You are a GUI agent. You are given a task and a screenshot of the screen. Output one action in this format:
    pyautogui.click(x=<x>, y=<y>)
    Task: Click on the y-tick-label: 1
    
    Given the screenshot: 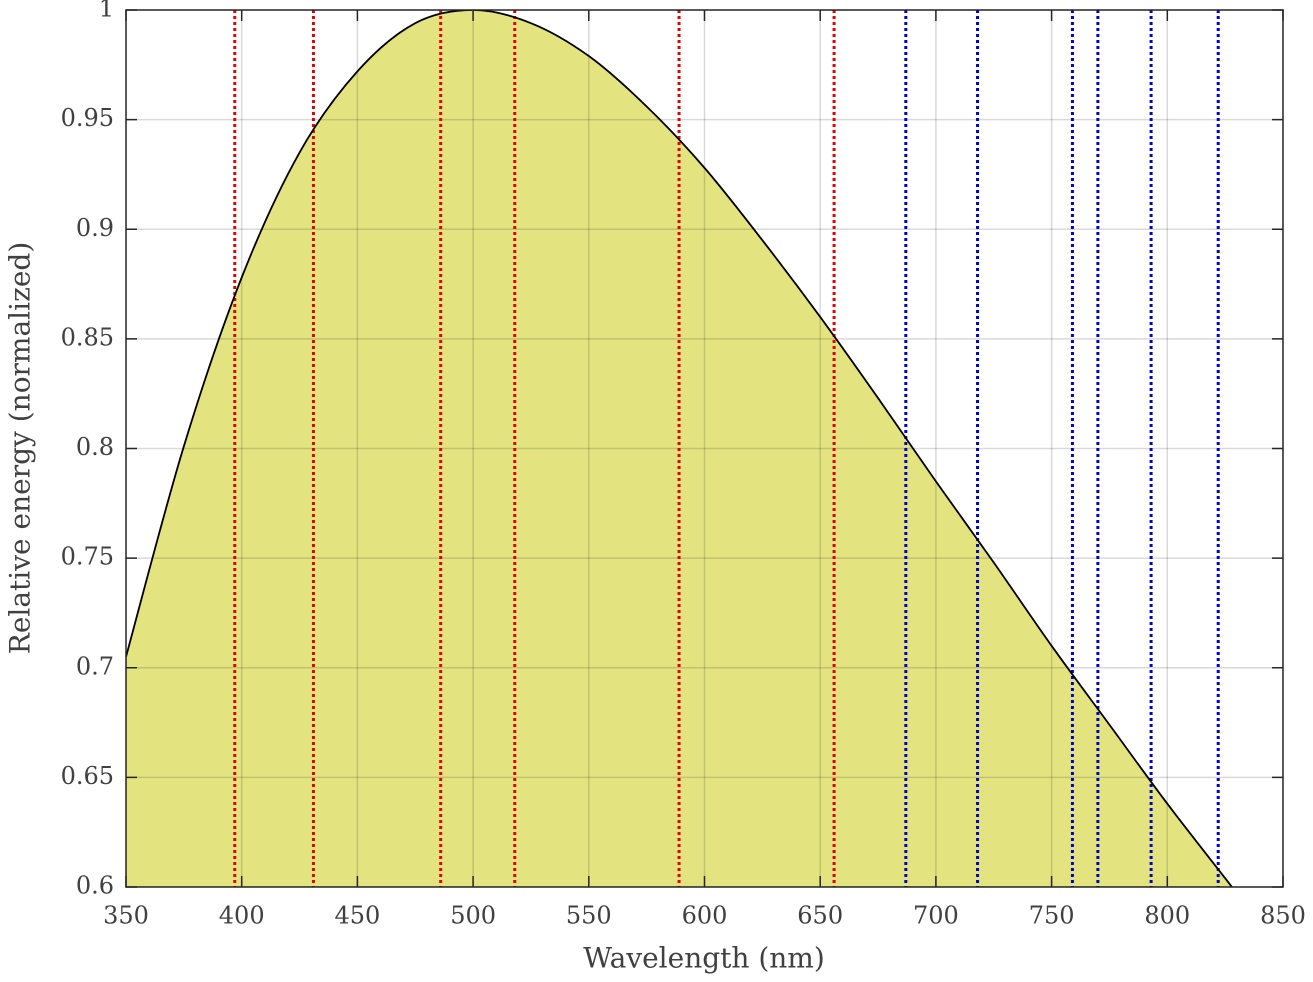 What is the action you would take?
    pyautogui.click(x=106, y=11)
    